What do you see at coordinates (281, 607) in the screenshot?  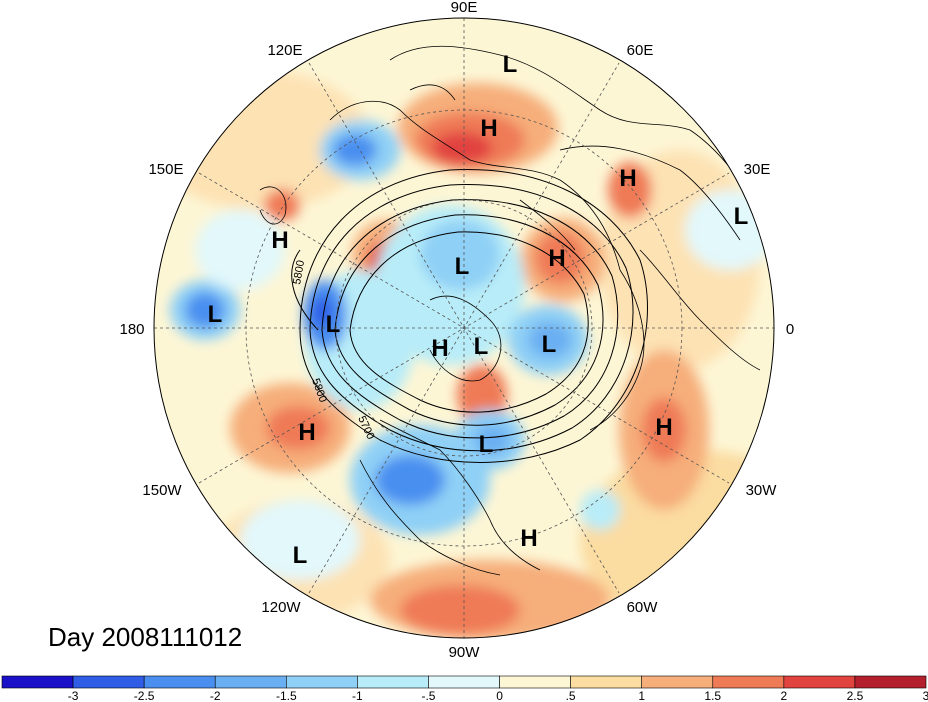 I see `lon-label-120w: 120W` at bounding box center [281, 607].